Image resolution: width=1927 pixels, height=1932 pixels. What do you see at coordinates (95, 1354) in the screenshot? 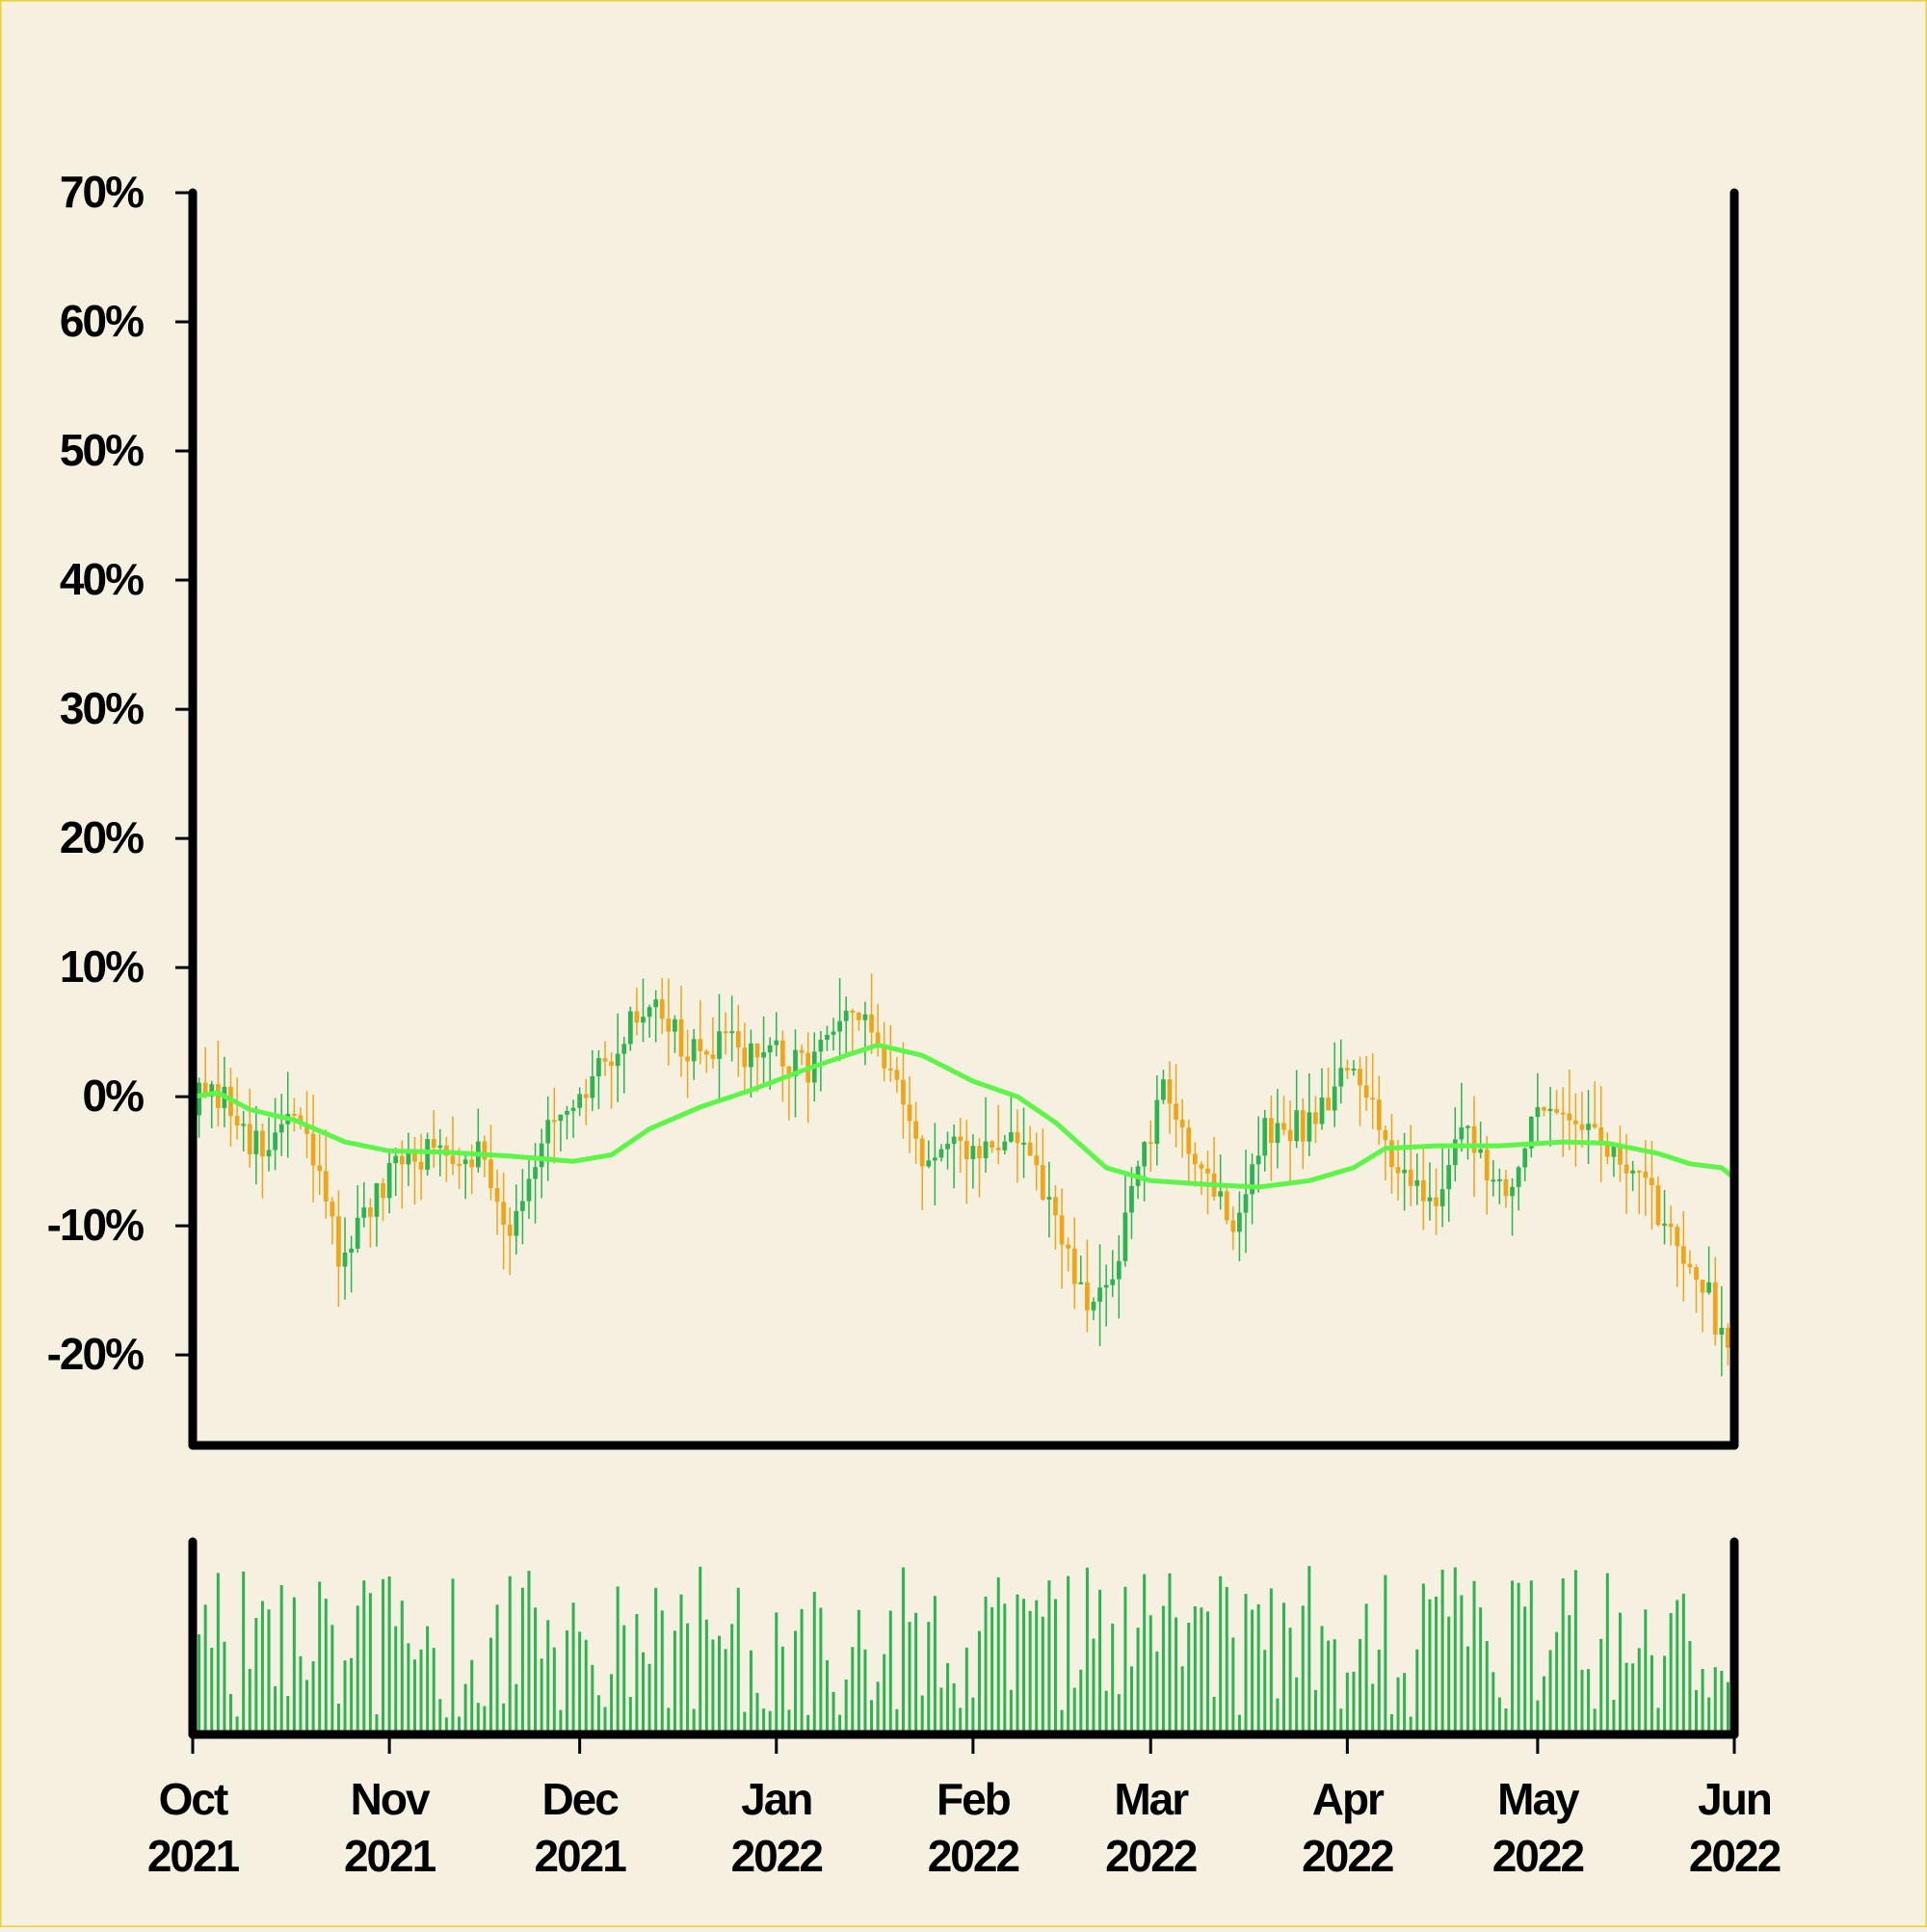
I see `y-tick-label: -20%` at bounding box center [95, 1354].